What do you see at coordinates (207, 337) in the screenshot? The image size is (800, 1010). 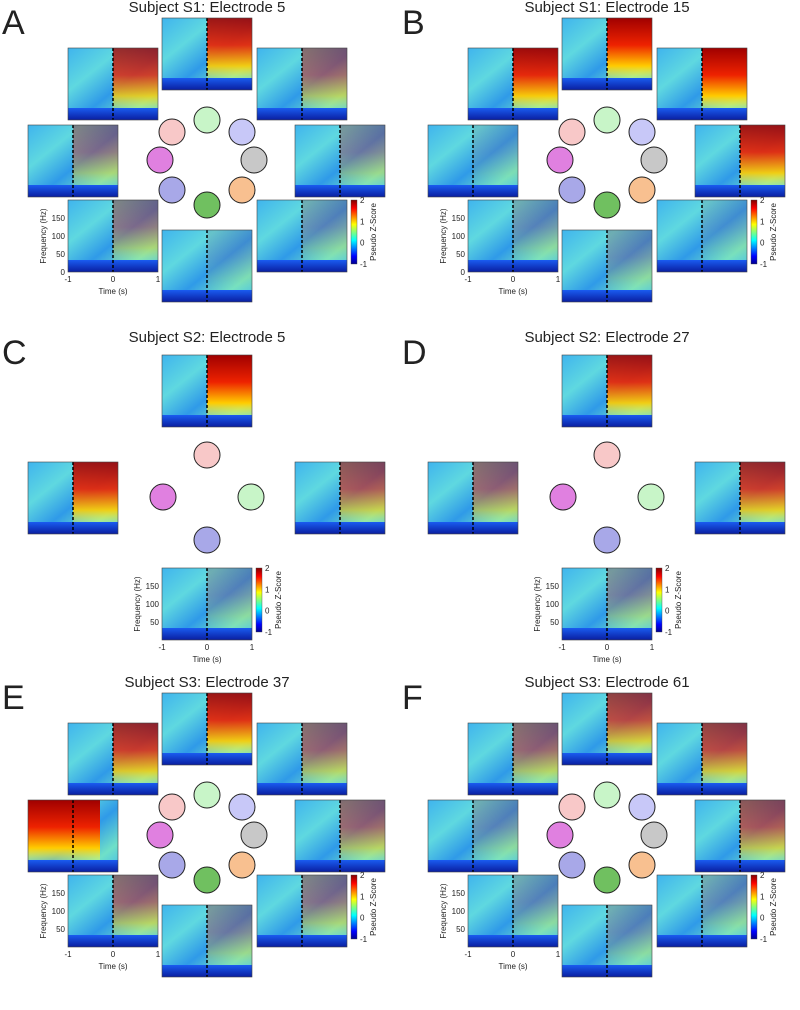 I see `panel-title: Subject S2: Electrode 5` at bounding box center [207, 337].